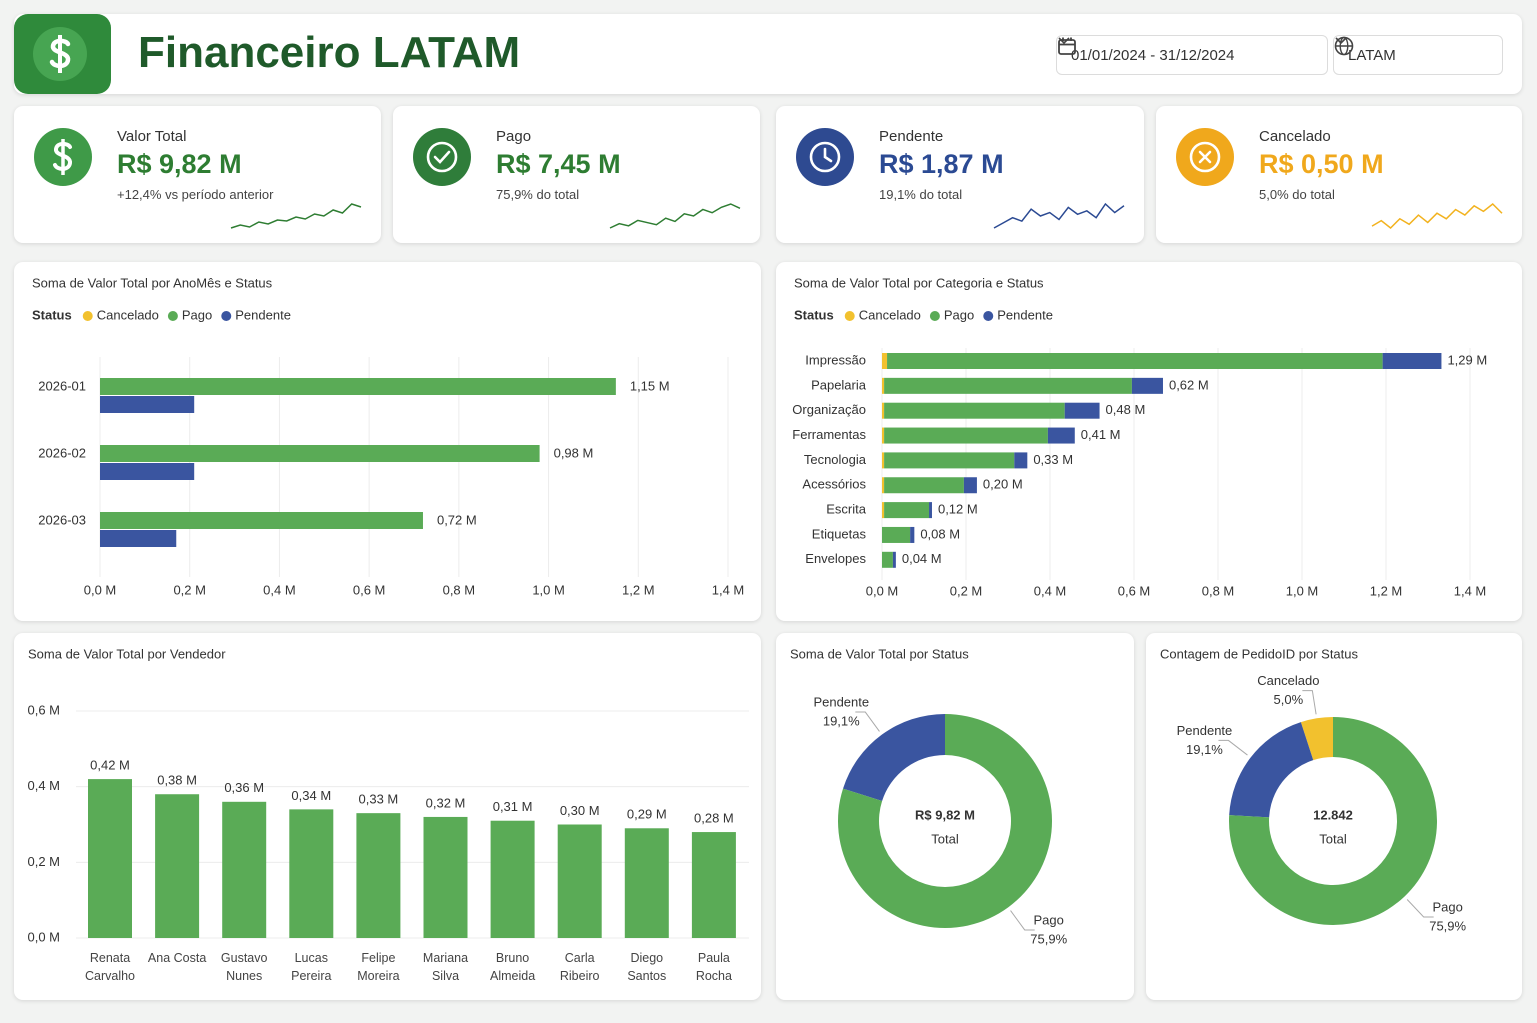 The image size is (1537, 1023). Describe the element at coordinates (890, 314) in the screenshot. I see `legend-label: Cancelado` at that location.